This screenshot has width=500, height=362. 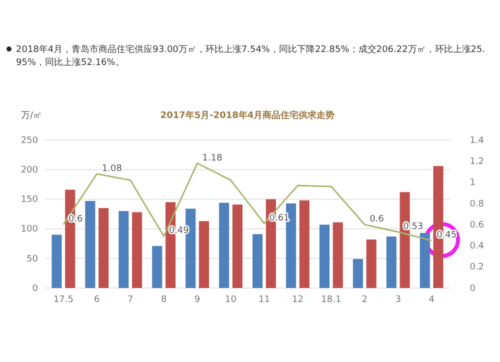 What do you see at coordinates (477, 225) in the screenshot?
I see `y2-tick-label: 0.6` at bounding box center [477, 225].